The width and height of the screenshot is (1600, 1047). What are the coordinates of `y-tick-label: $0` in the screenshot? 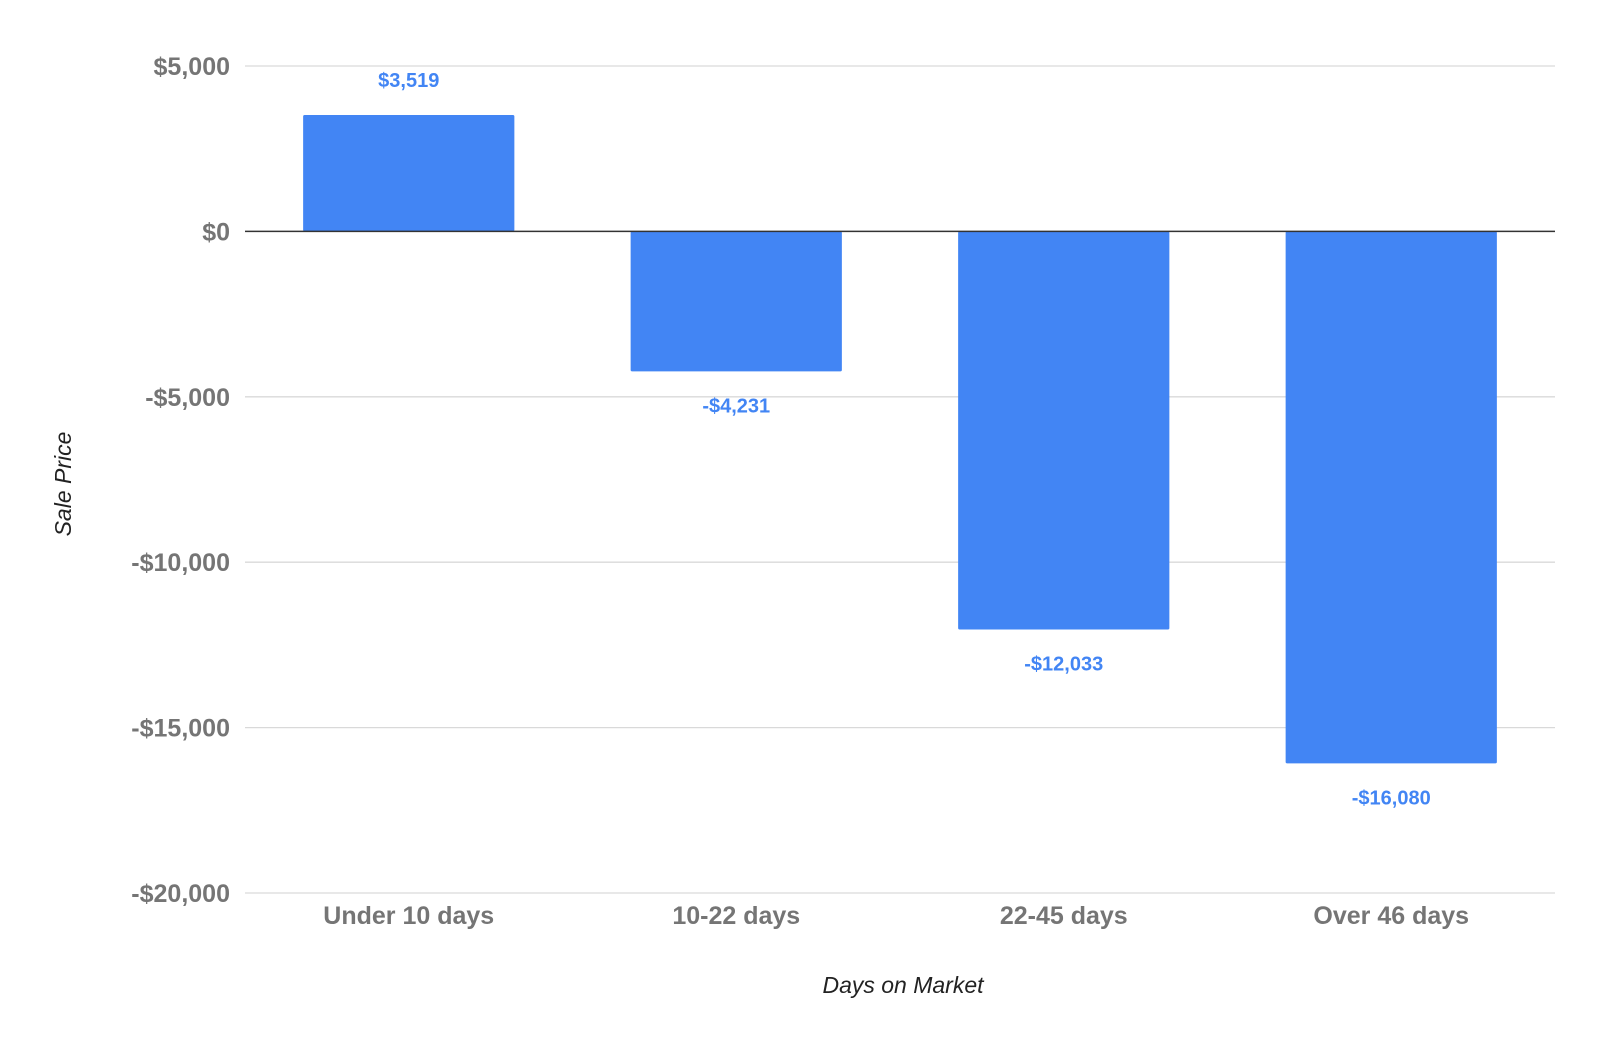 It's located at (216, 232).